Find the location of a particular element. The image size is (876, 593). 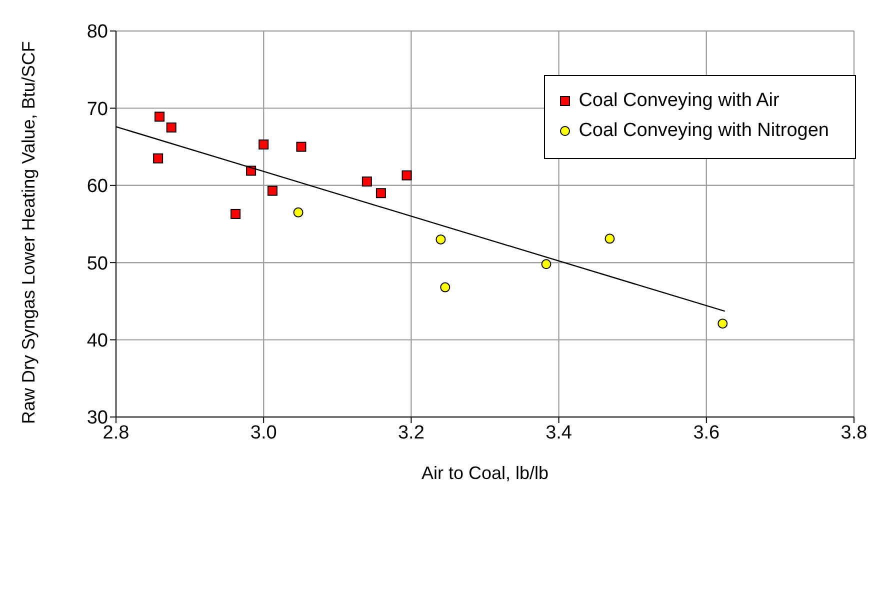

x-tick-label: 3.2 is located at coordinates (411, 433).